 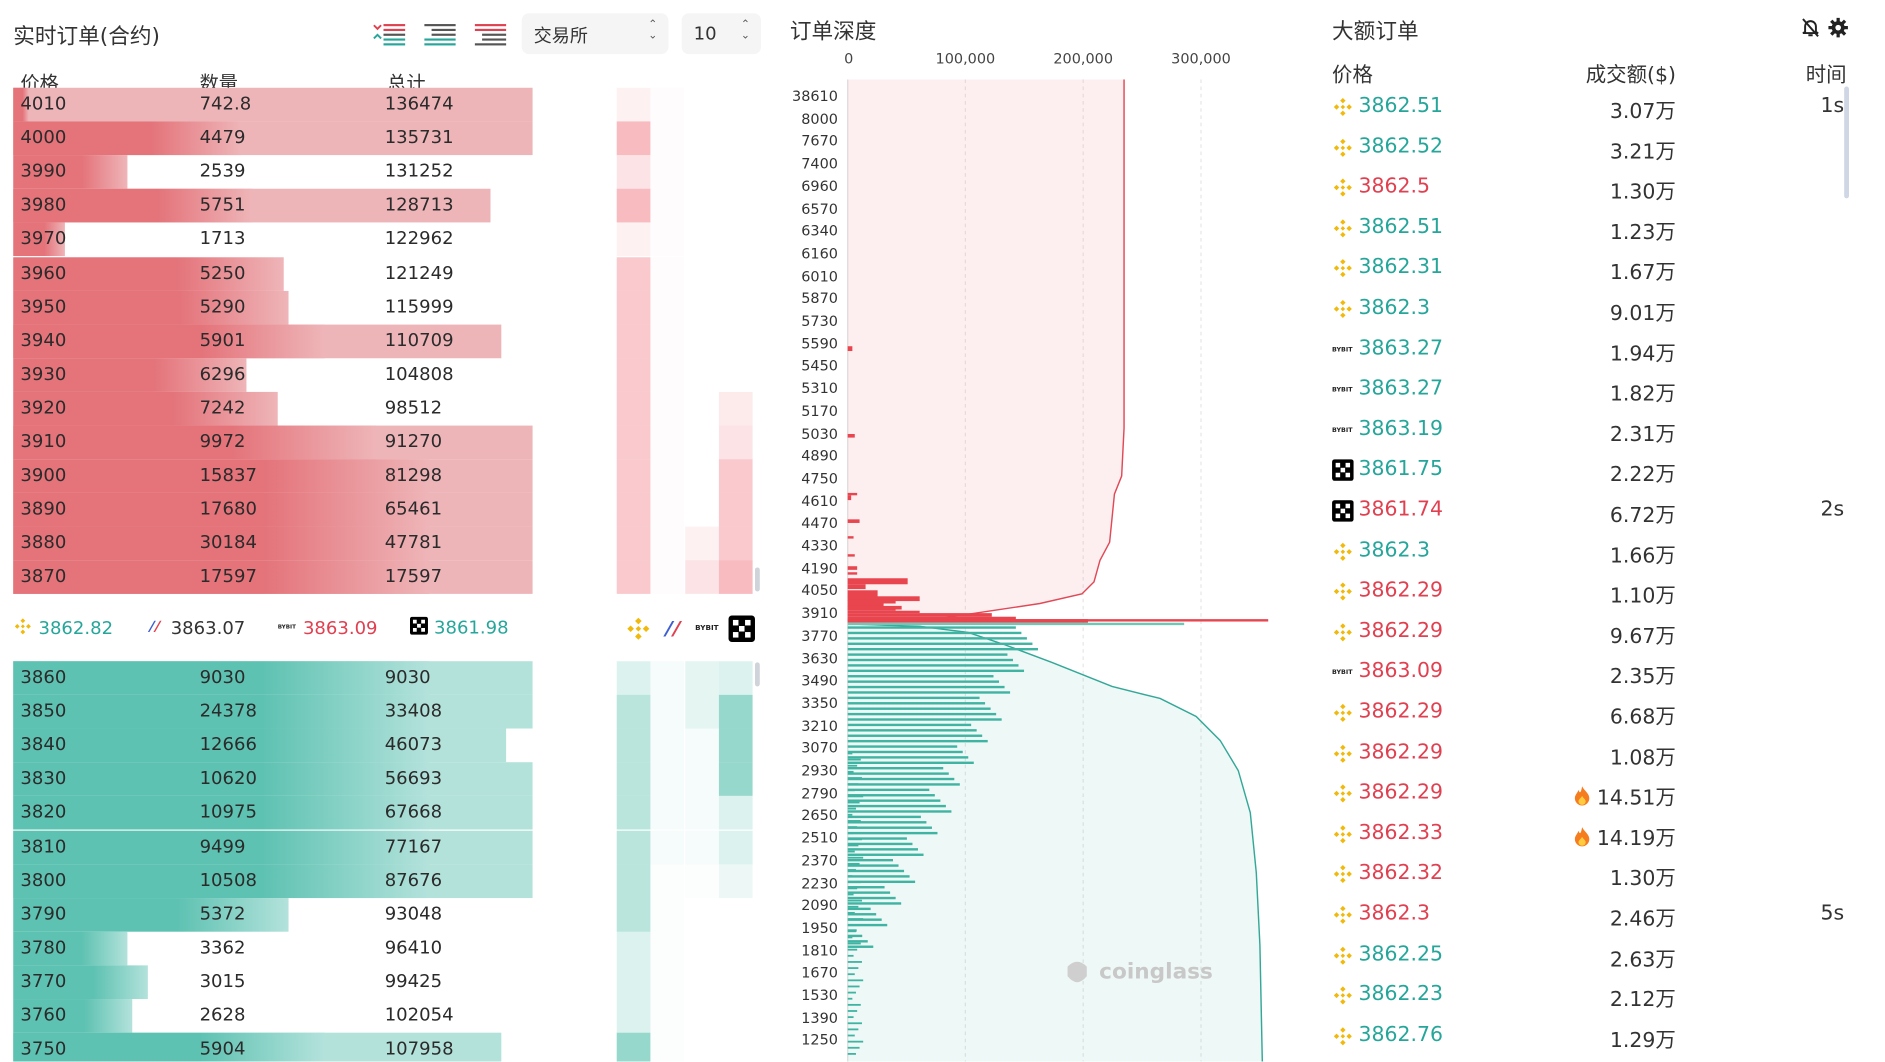 What do you see at coordinates (1591, 431) in the screenshot?
I see `big-order-row: BYBIT 3863.19 2.31万` at bounding box center [1591, 431].